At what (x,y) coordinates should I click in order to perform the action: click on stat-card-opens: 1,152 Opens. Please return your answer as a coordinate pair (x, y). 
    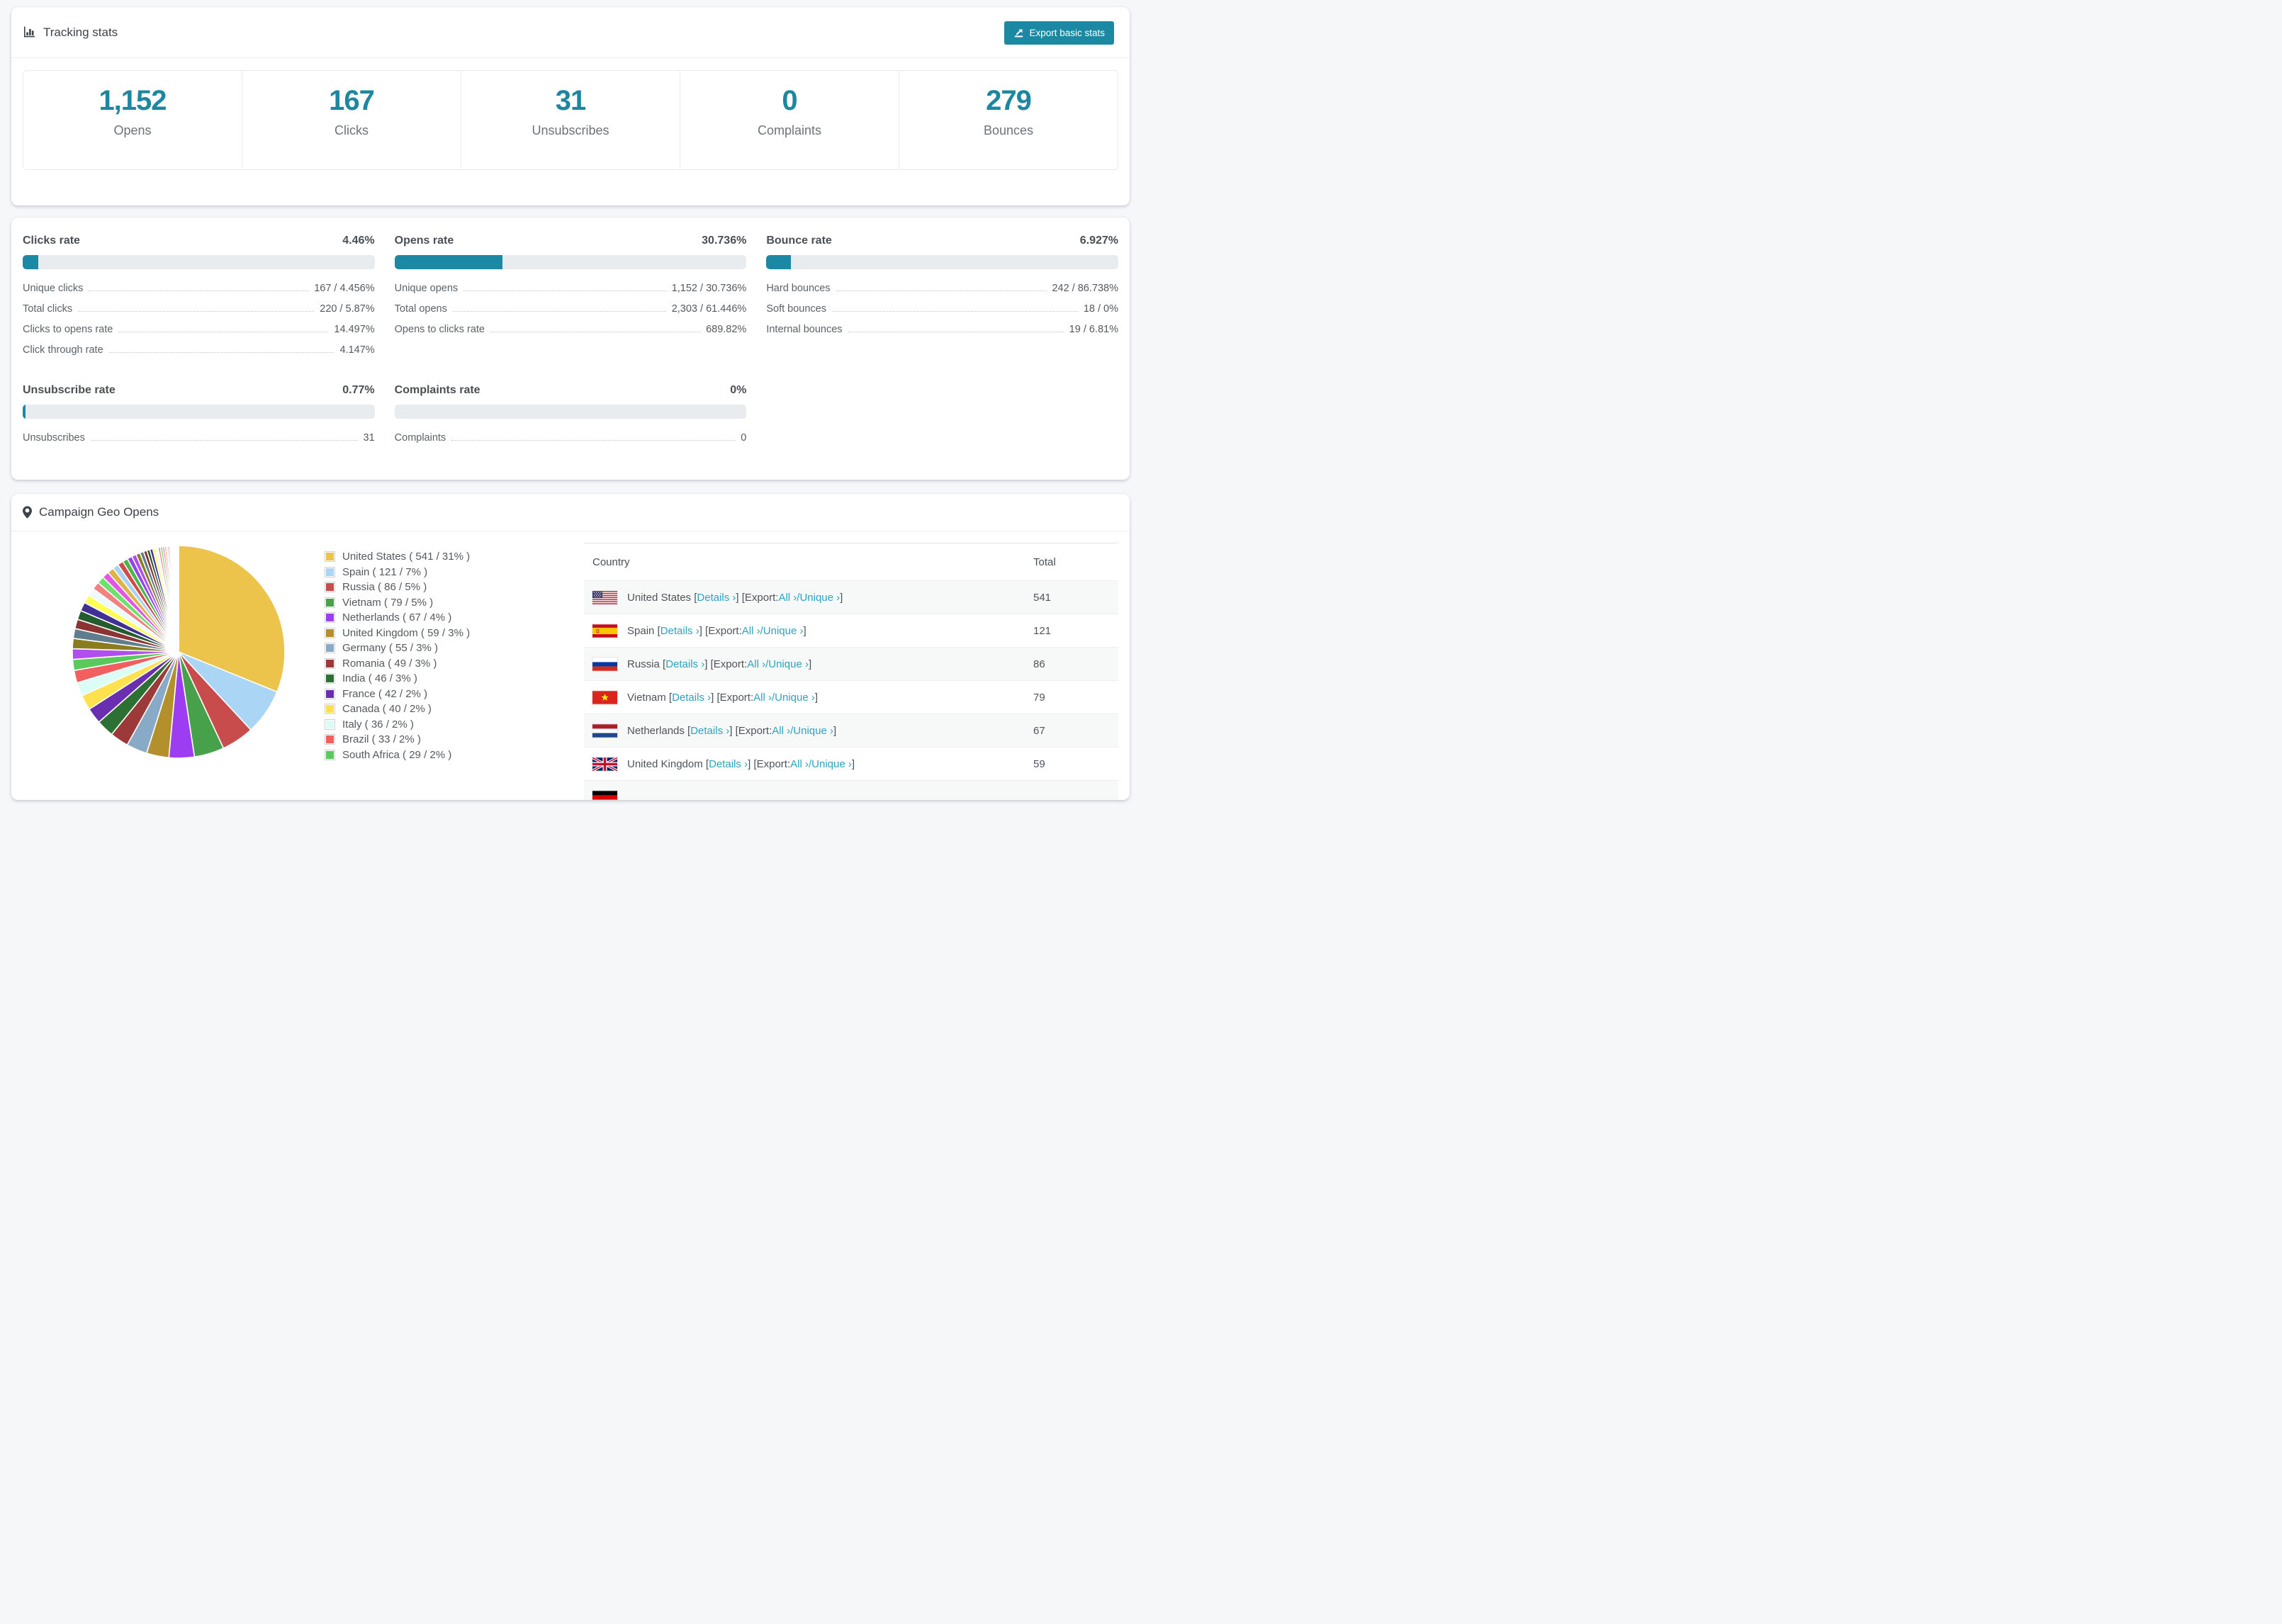
    Looking at the image, I should click on (133, 120).